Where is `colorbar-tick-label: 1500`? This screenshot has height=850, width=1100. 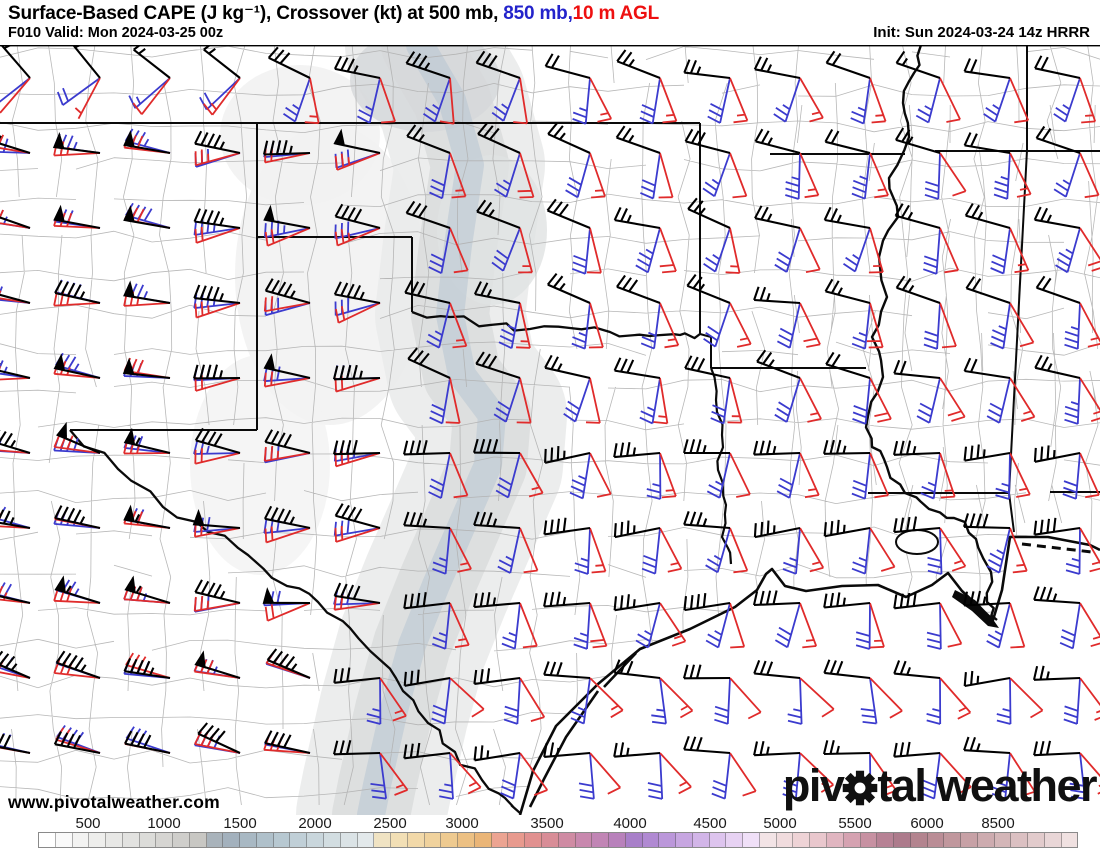
colorbar-tick-label: 1500 is located at coordinates (240, 823).